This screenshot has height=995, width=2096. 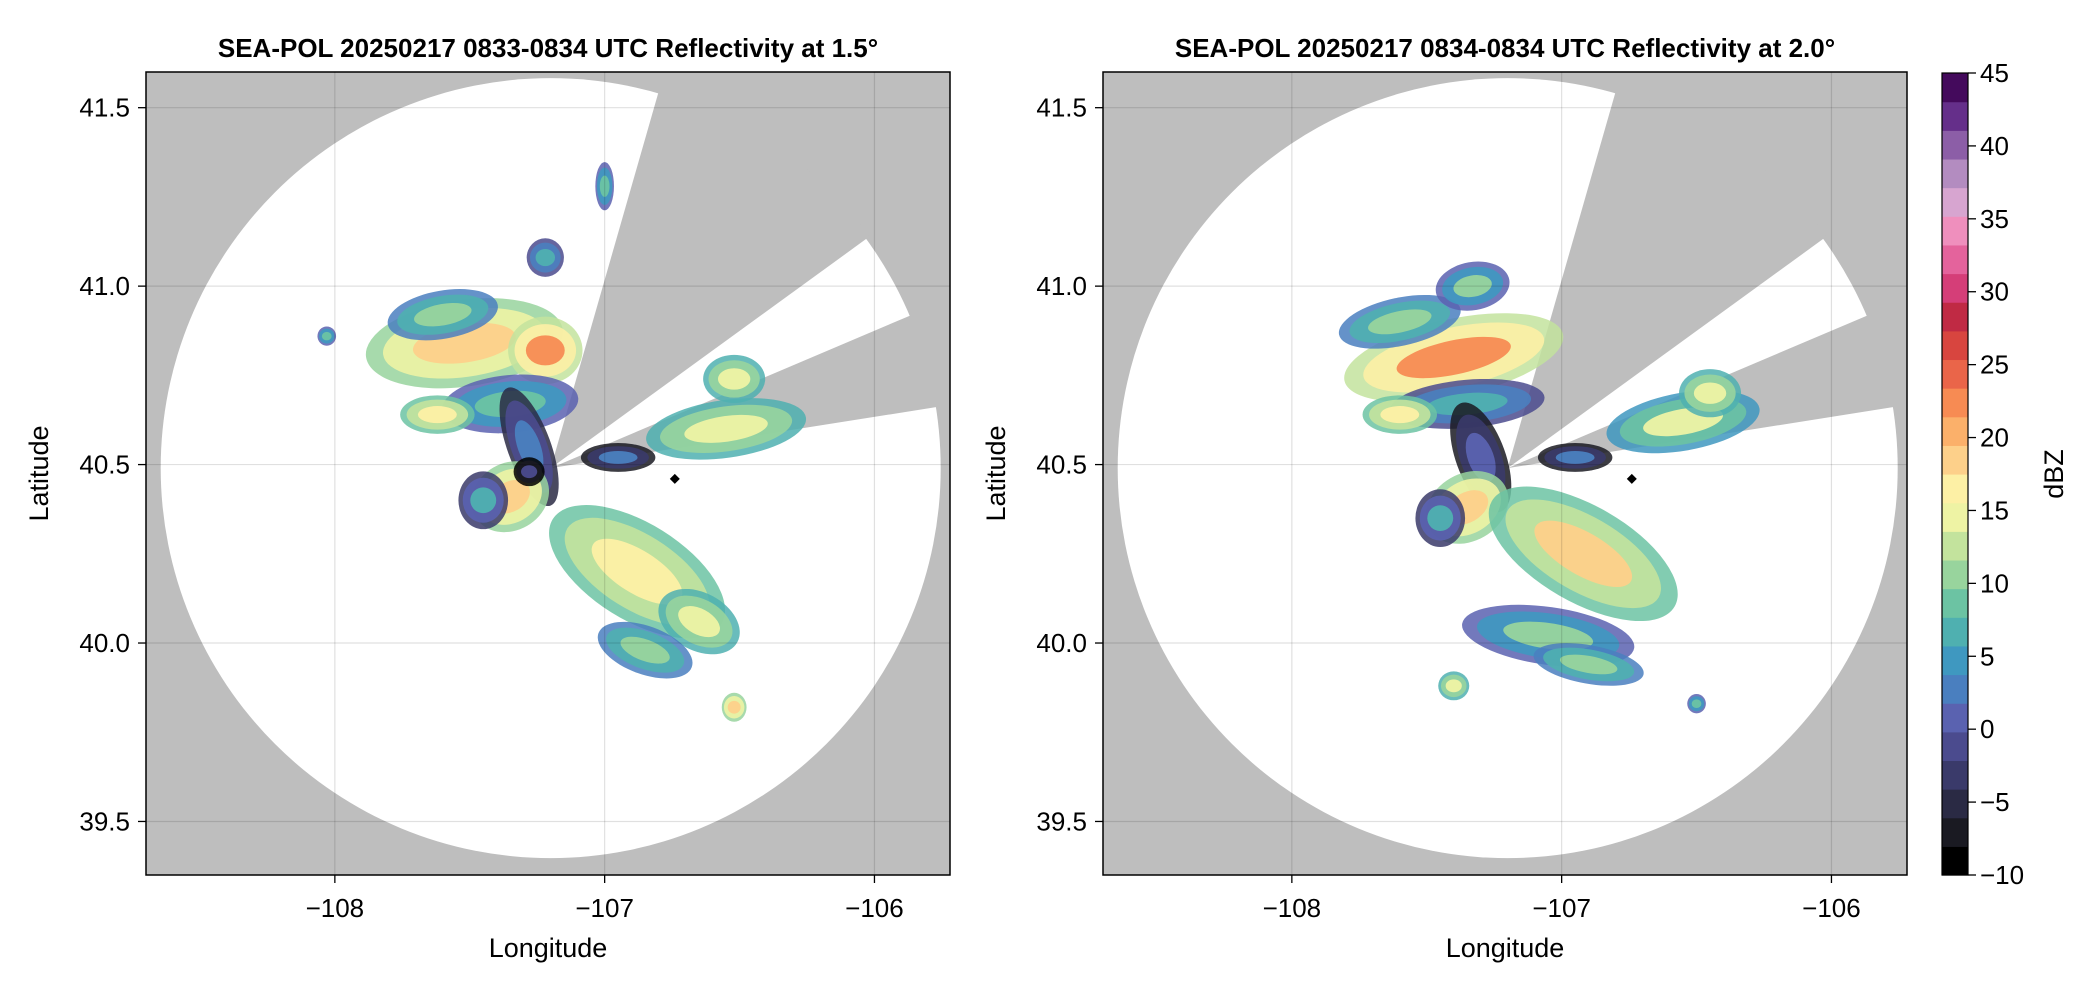 I want to click on colorbar-tick-label-8: 30, so click(x=1994, y=292).